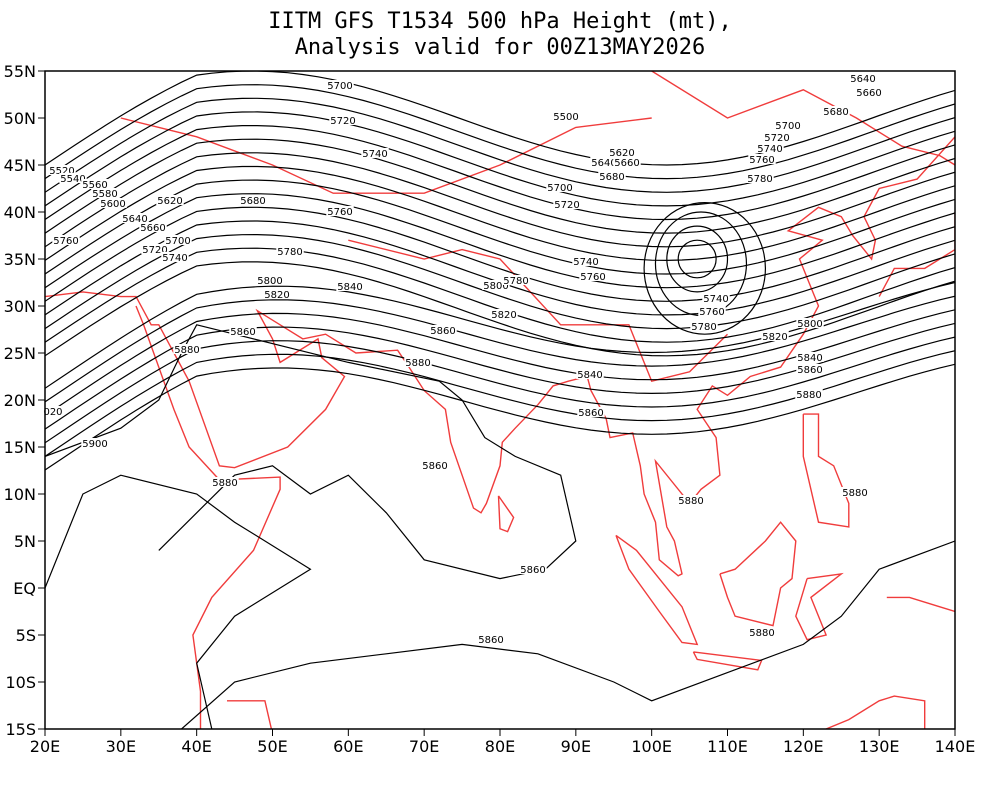 The height and width of the screenshot is (800, 1000). Describe the element at coordinates (651, 746) in the screenshot. I see `lon-label: 100E` at that location.